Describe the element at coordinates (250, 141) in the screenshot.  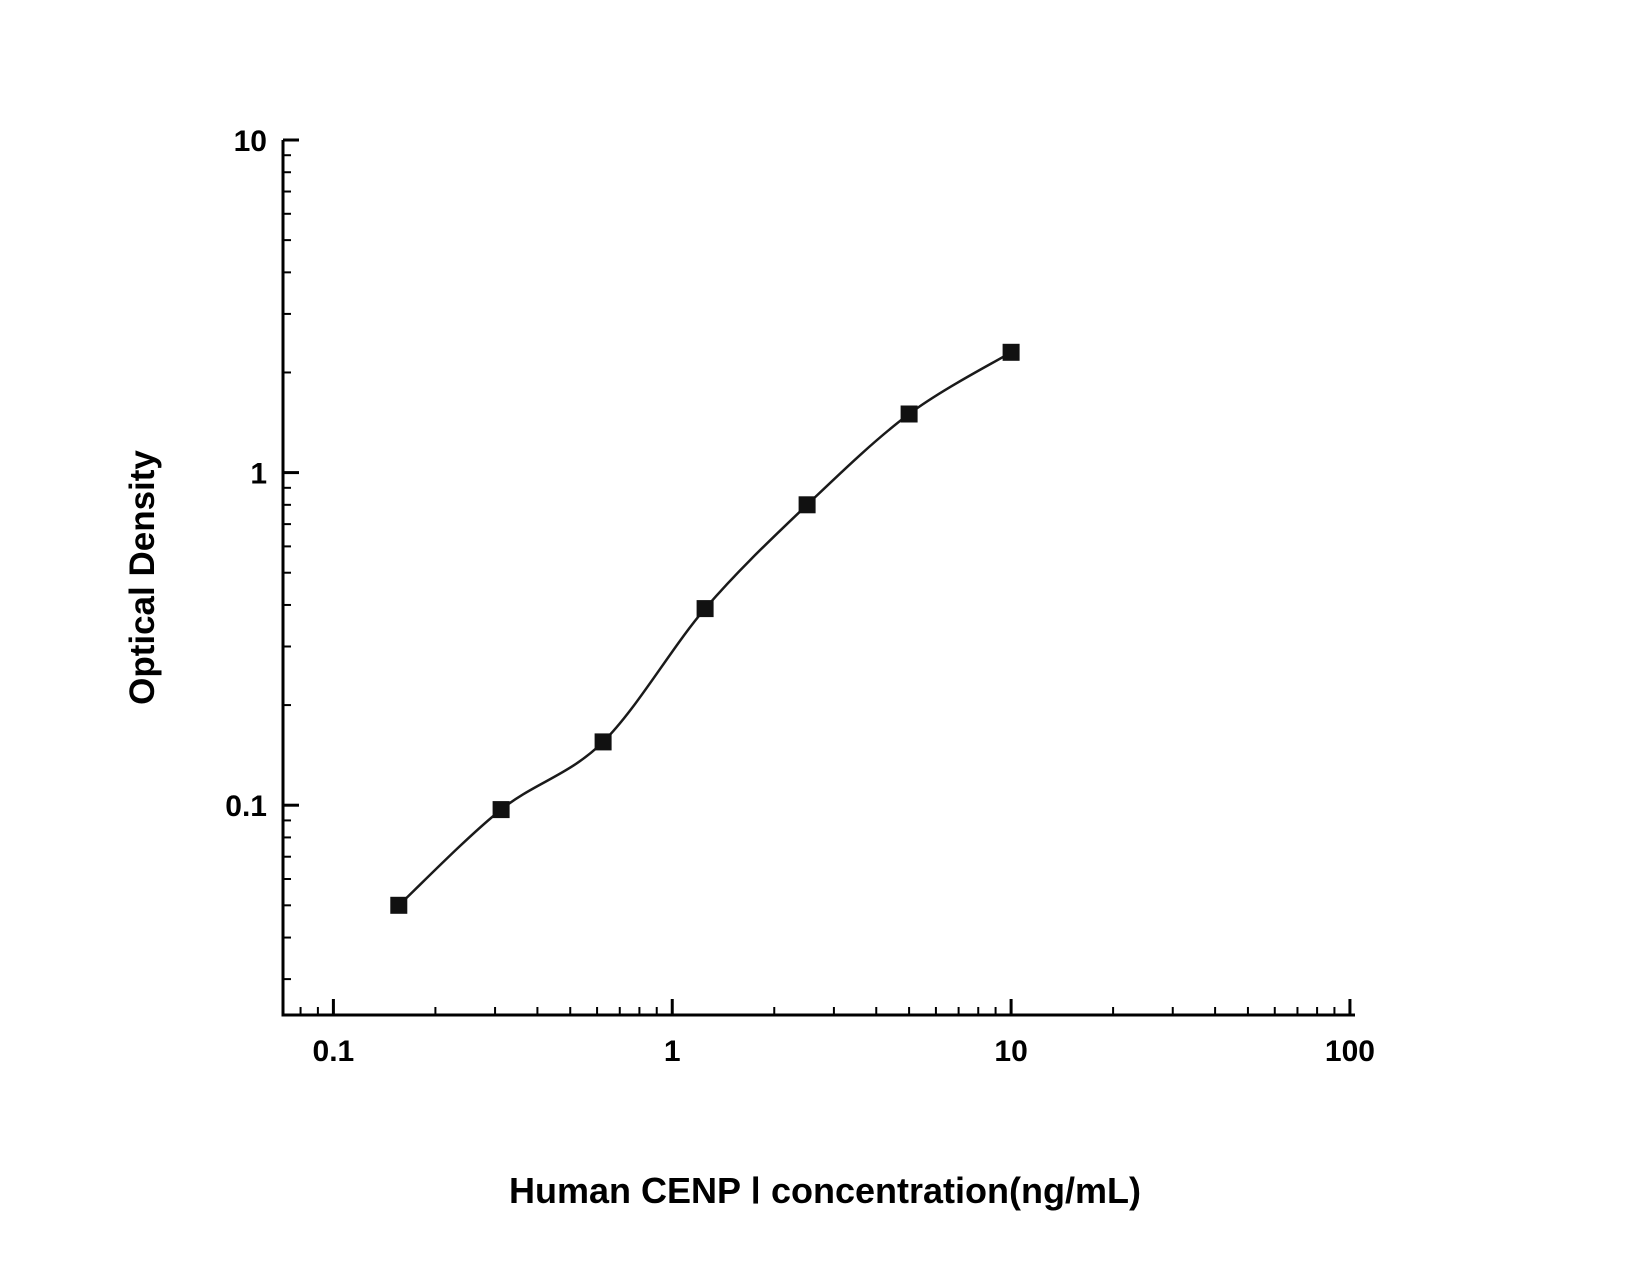
I see `y-tick-label: 10` at that location.